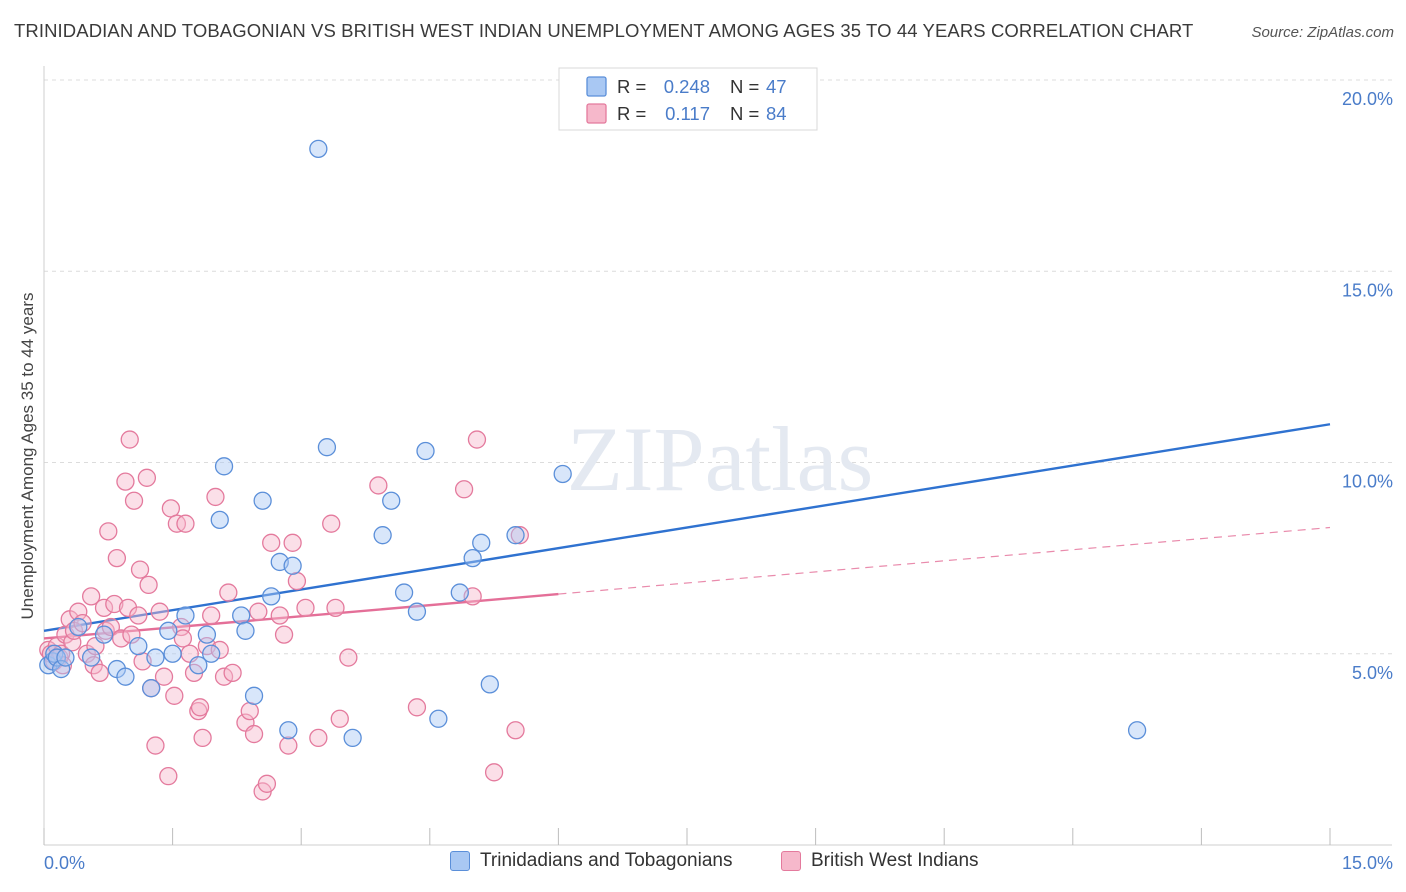  What do you see at coordinates (687, 86) in the screenshot?
I see `legend-r-value: 0.248` at bounding box center [687, 86].